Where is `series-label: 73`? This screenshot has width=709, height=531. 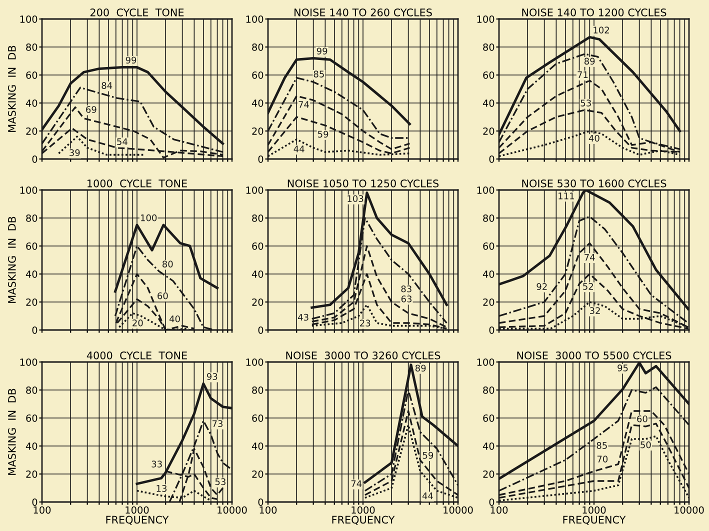 series-label: 73 is located at coordinates (217, 424).